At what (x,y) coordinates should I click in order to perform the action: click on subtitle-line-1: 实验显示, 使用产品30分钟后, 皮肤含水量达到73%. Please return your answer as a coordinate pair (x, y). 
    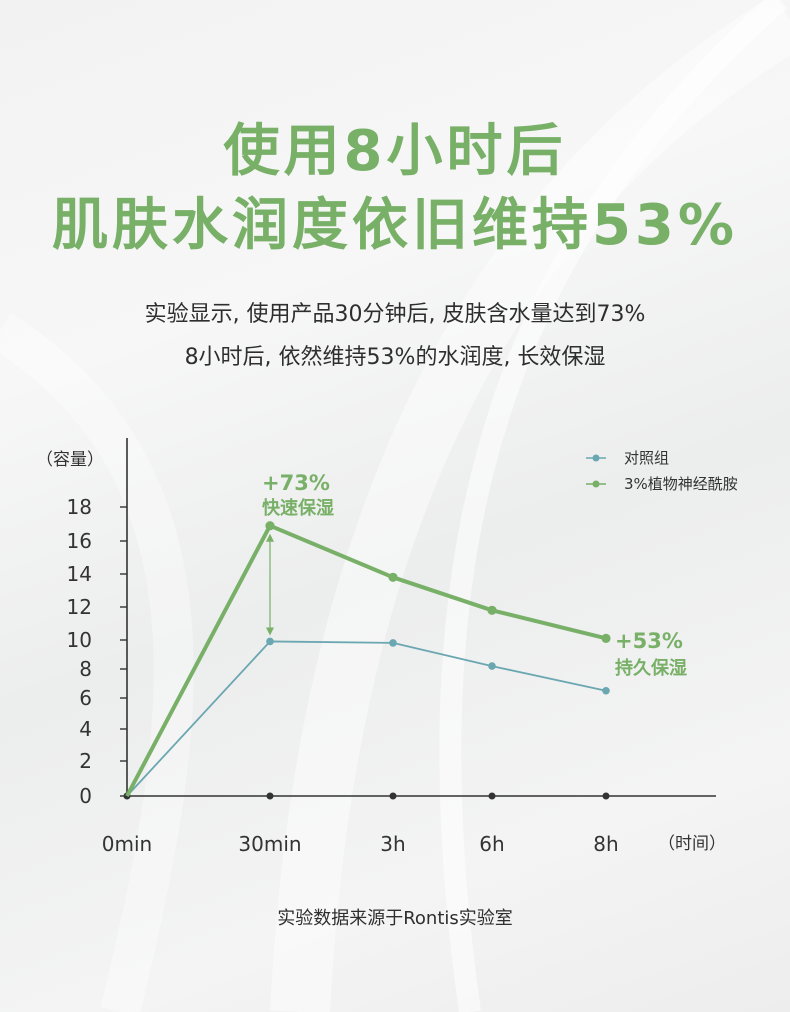
    Looking at the image, I should click on (395, 314).